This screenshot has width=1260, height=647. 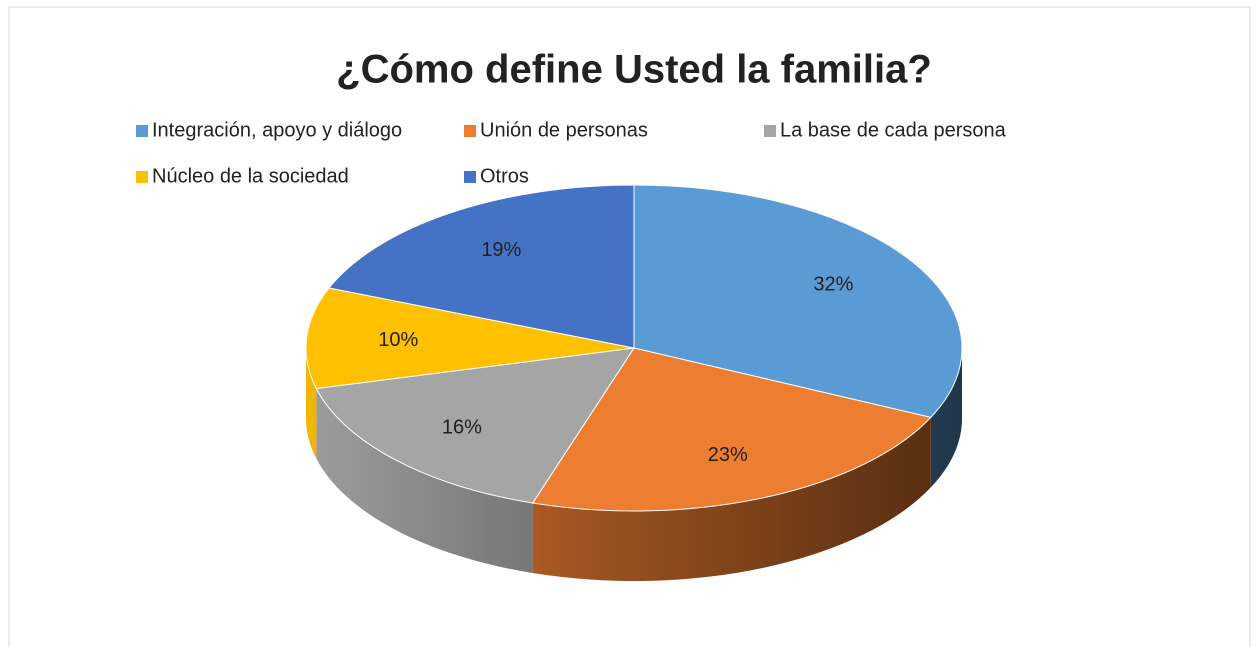 I want to click on data-label: 19%, so click(x=501, y=250).